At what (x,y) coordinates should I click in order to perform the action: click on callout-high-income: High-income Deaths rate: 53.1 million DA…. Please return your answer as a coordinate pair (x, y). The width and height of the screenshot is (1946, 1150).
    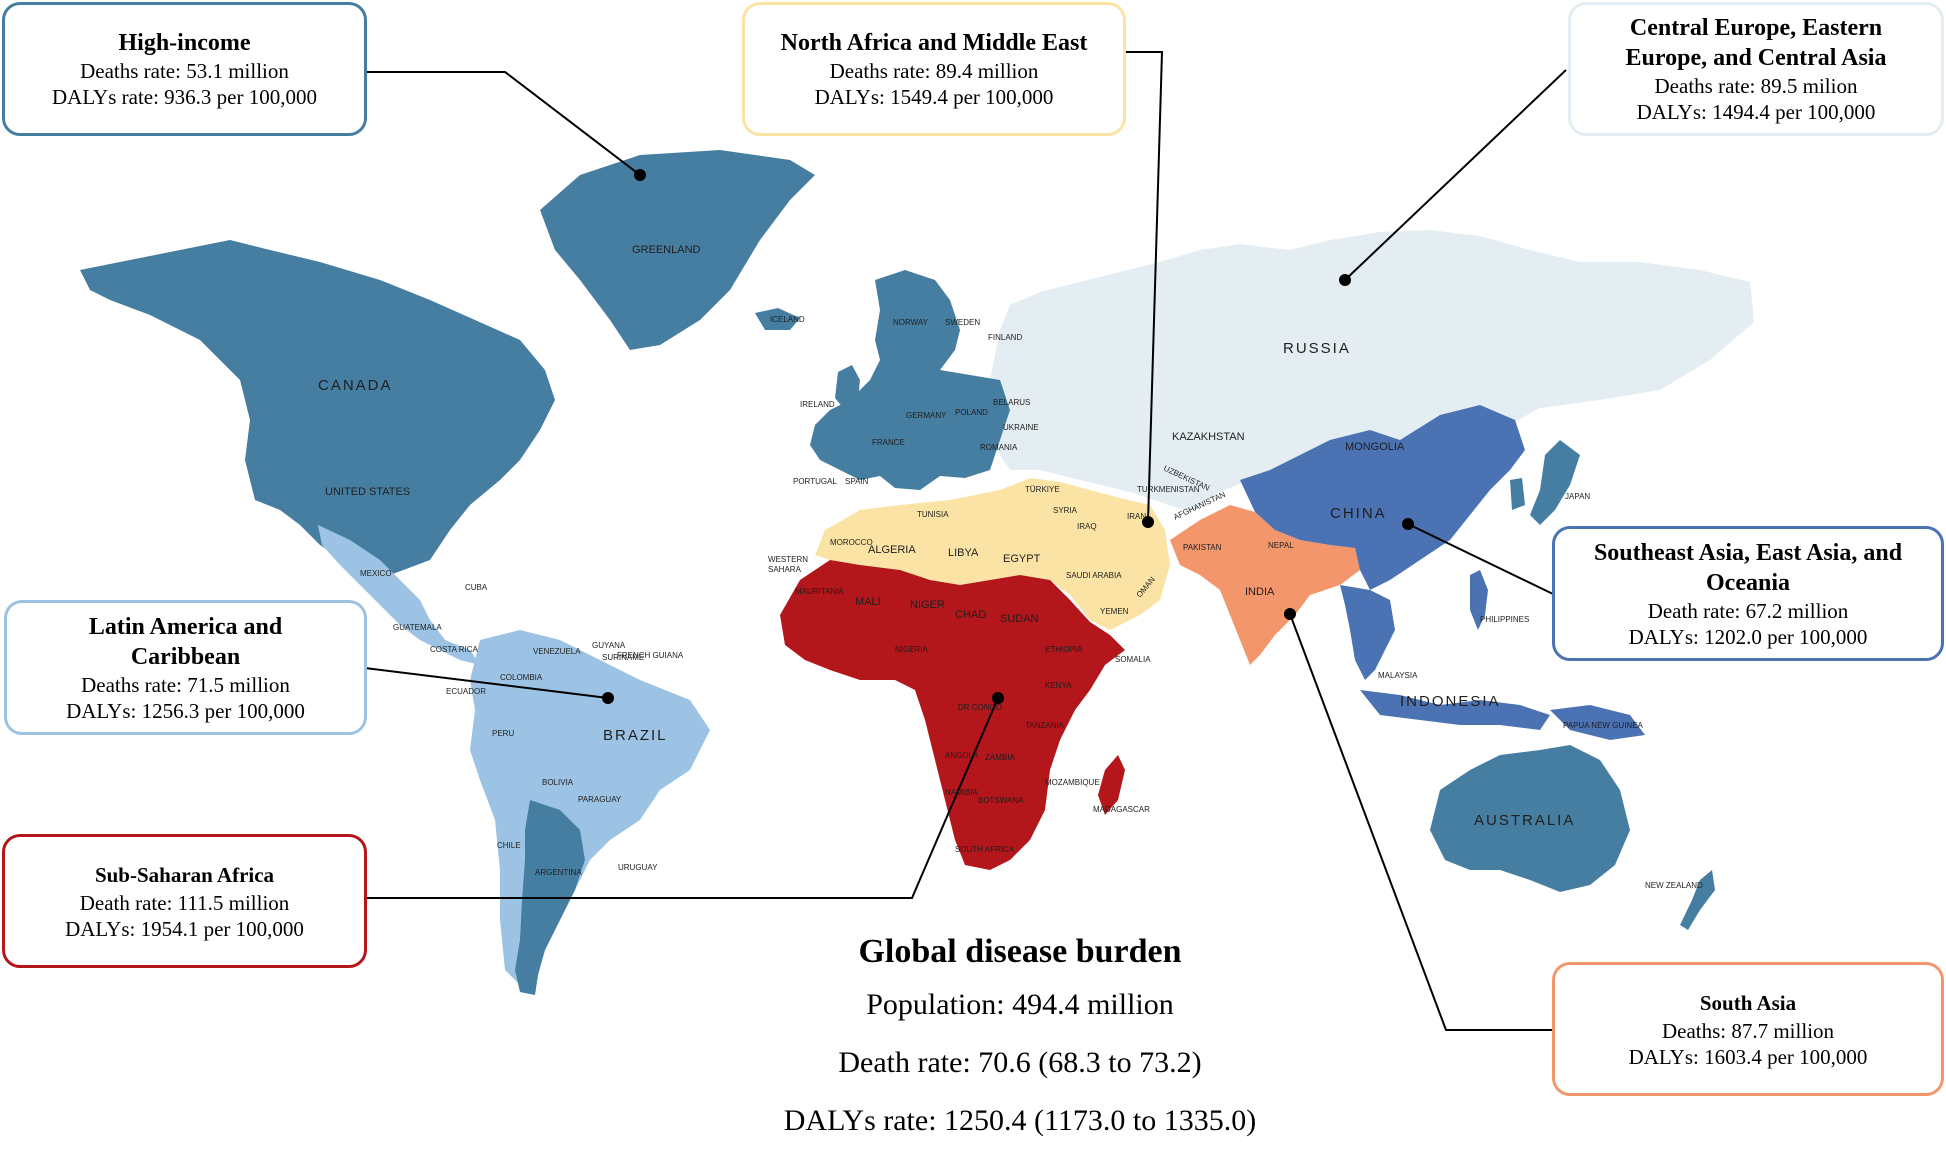
    Looking at the image, I should click on (184, 69).